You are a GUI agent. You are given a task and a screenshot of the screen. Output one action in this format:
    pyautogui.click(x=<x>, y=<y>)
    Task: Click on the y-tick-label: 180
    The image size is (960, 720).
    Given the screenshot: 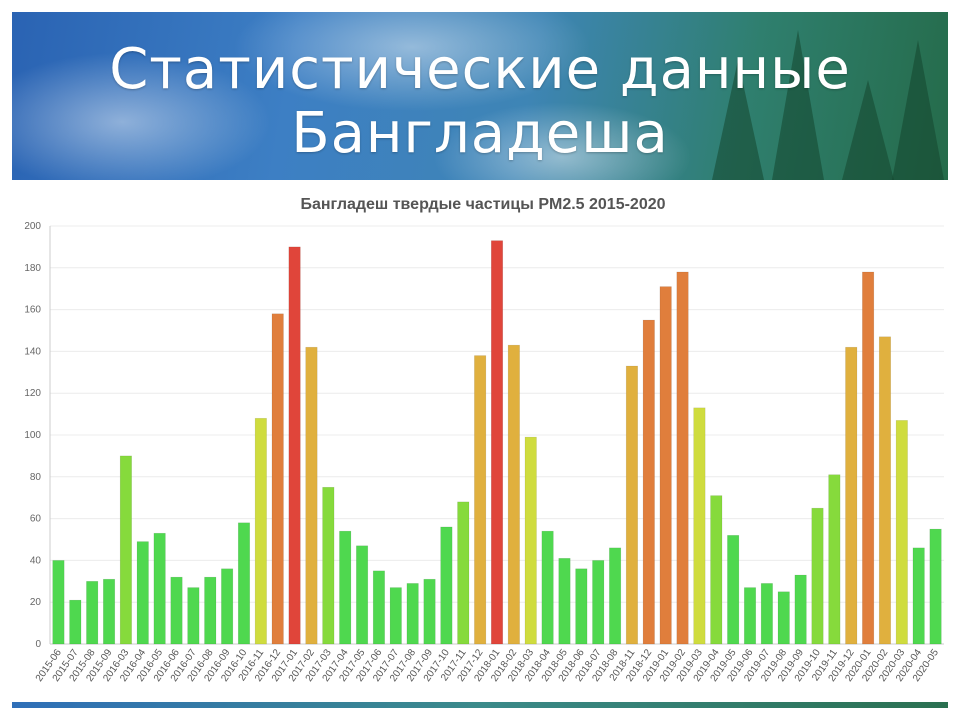 What is the action you would take?
    pyautogui.click(x=32, y=268)
    